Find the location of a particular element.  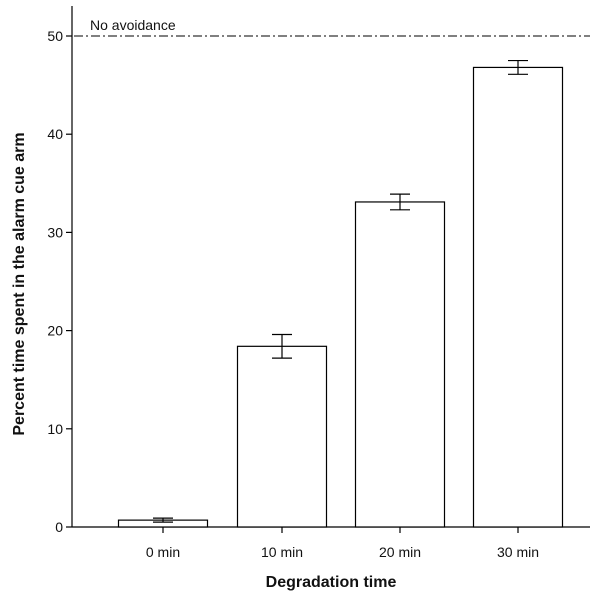

bar-10-min is located at coordinates (282, 436).